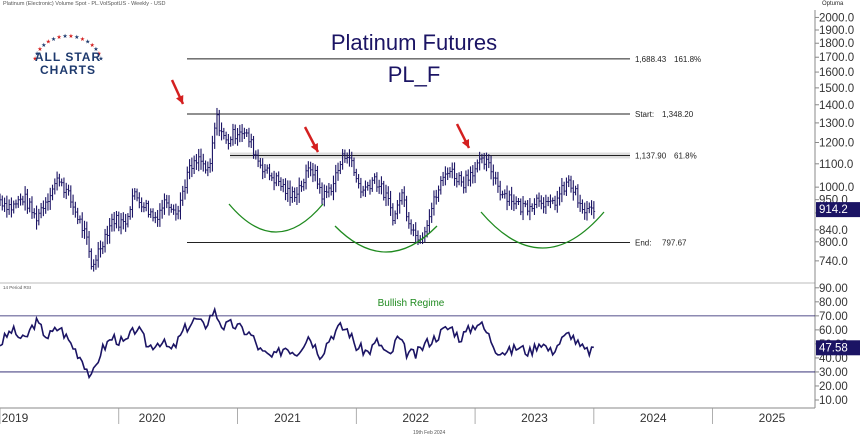 The image size is (860, 438). I want to click on last-price-badge, so click(838, 210).